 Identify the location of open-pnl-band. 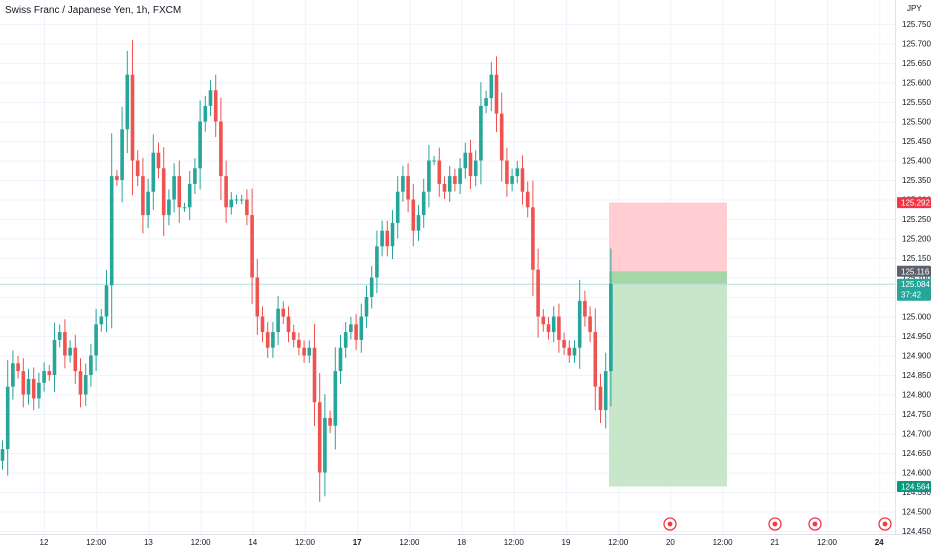
(668, 277).